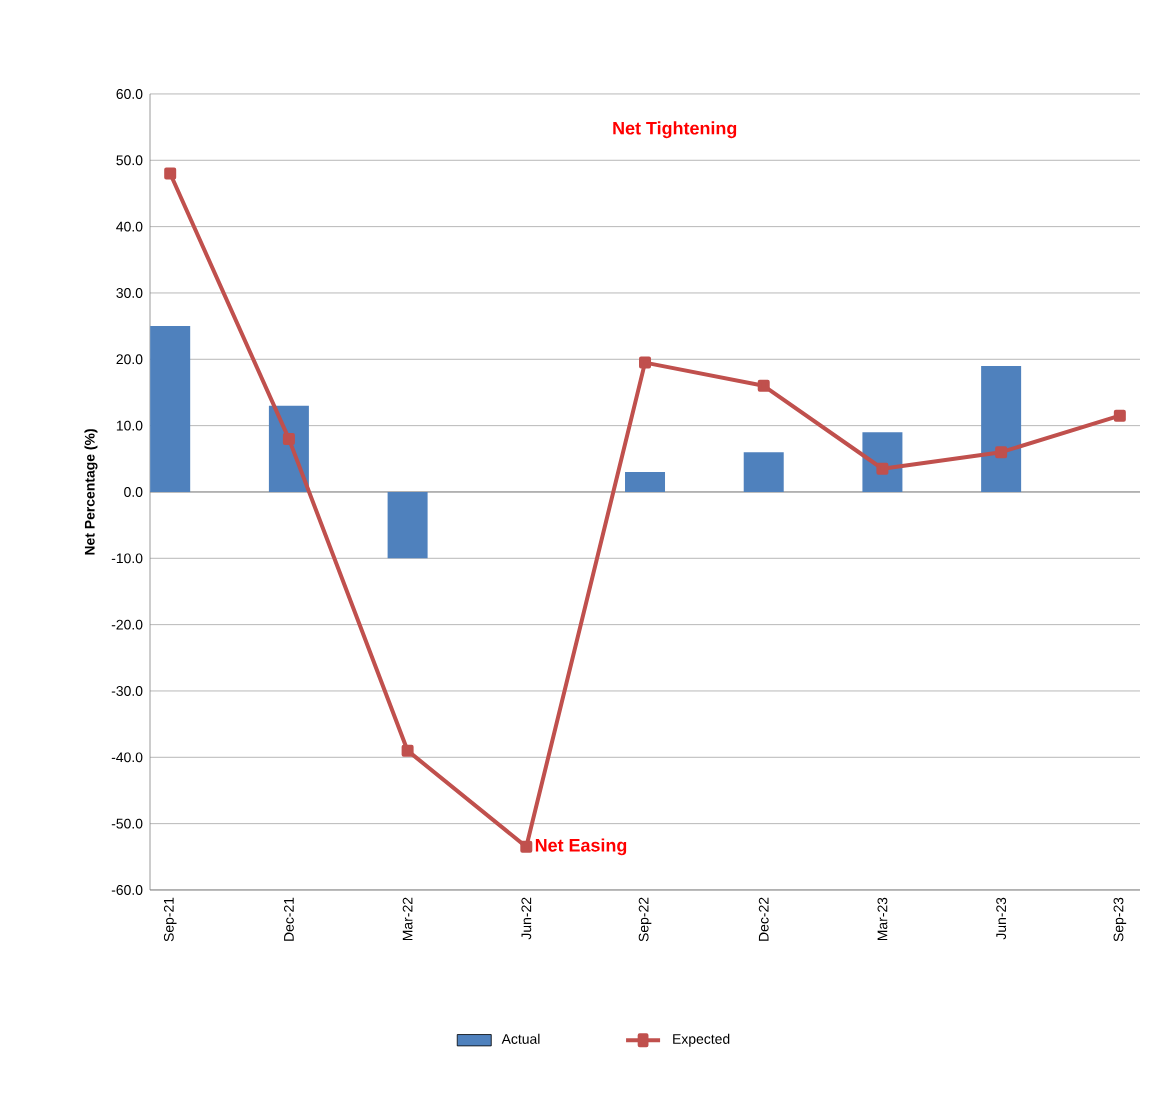 The width and height of the screenshot is (1168, 1114). What do you see at coordinates (581, 847) in the screenshot?
I see `annotation: Net Easing` at bounding box center [581, 847].